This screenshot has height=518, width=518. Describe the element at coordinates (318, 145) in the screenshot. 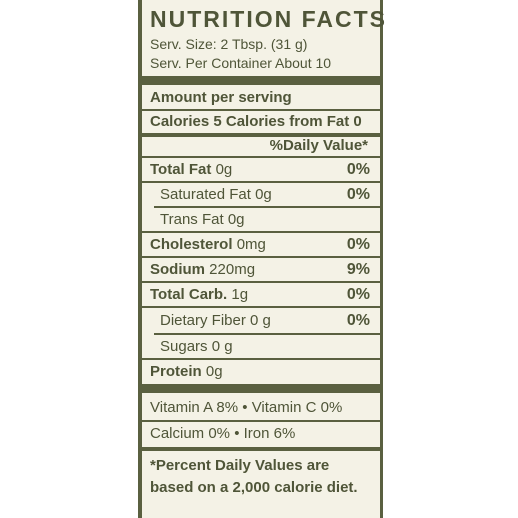

I see `daily-value-header: %Daily Value*` at that location.